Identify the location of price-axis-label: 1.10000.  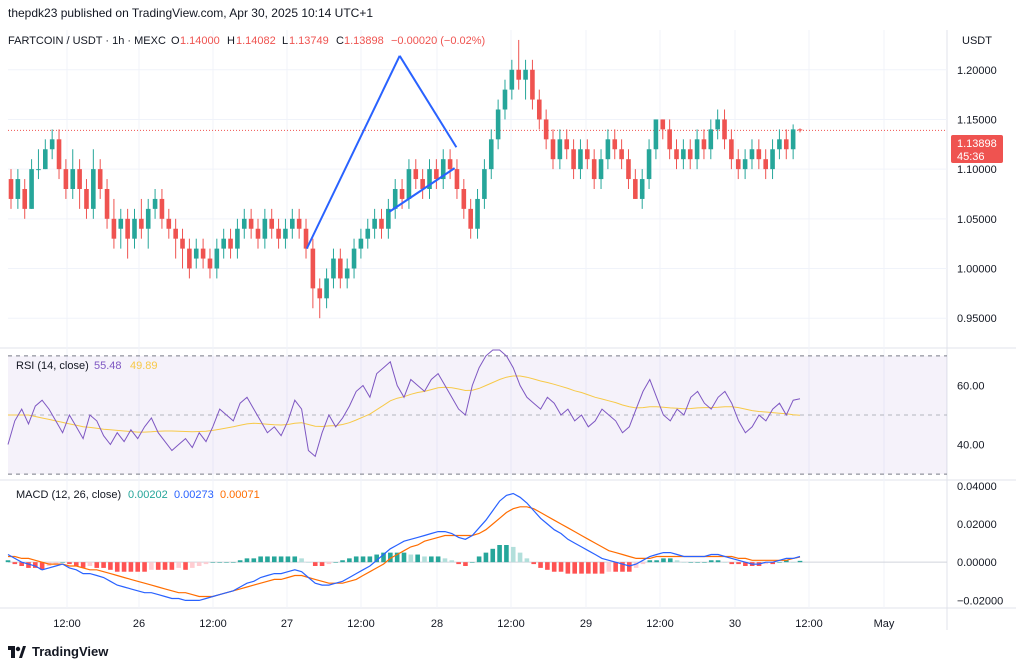
(977, 170).